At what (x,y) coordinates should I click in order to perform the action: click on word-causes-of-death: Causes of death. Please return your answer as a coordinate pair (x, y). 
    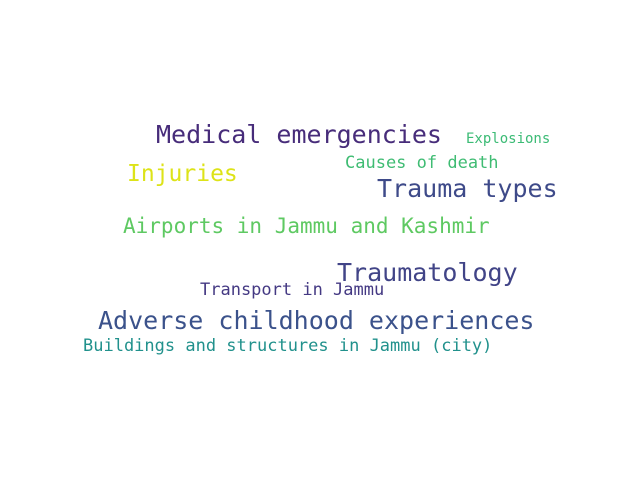
    Looking at the image, I should click on (422, 163).